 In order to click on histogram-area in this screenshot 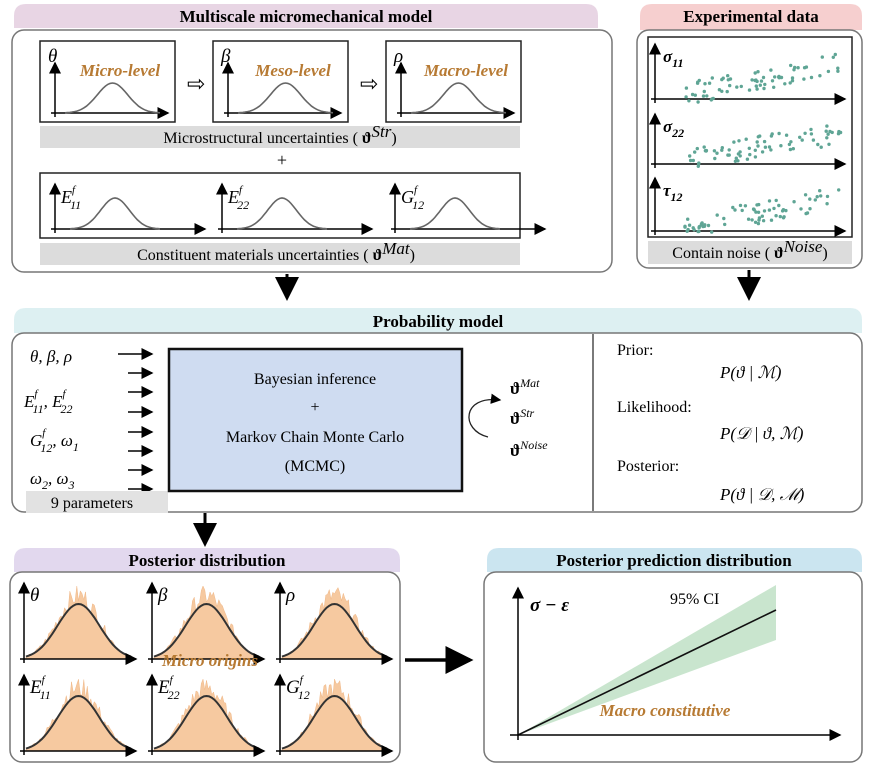, I will do `click(206, 715)`.